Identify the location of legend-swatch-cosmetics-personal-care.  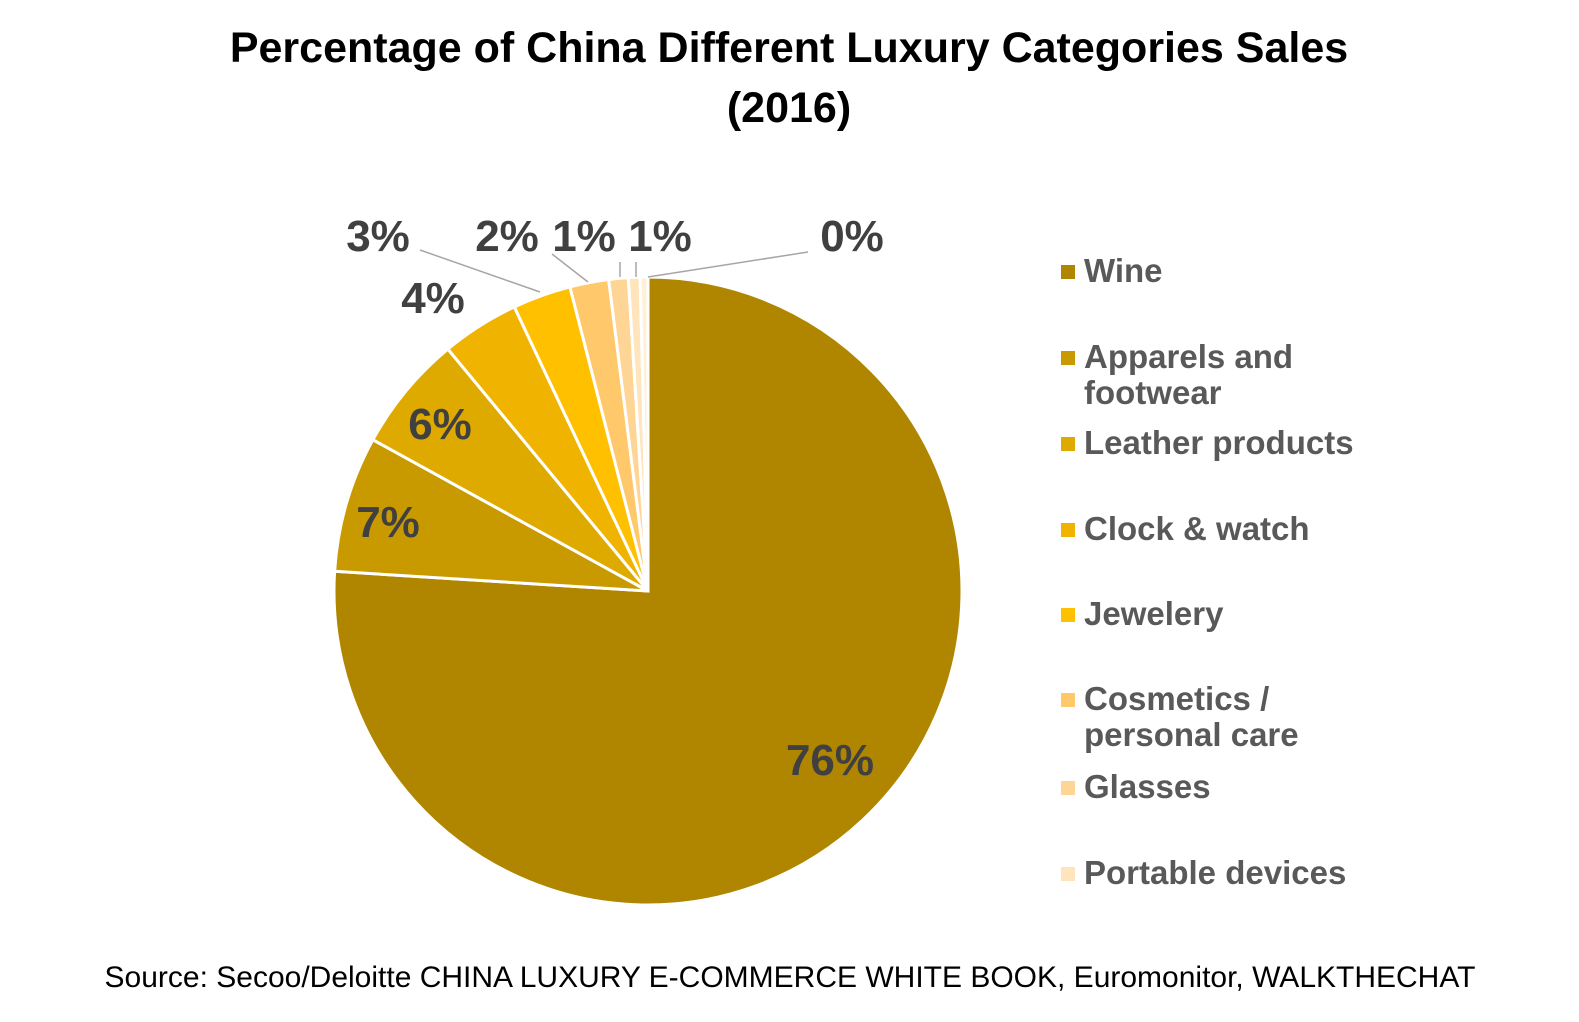
(1068, 700).